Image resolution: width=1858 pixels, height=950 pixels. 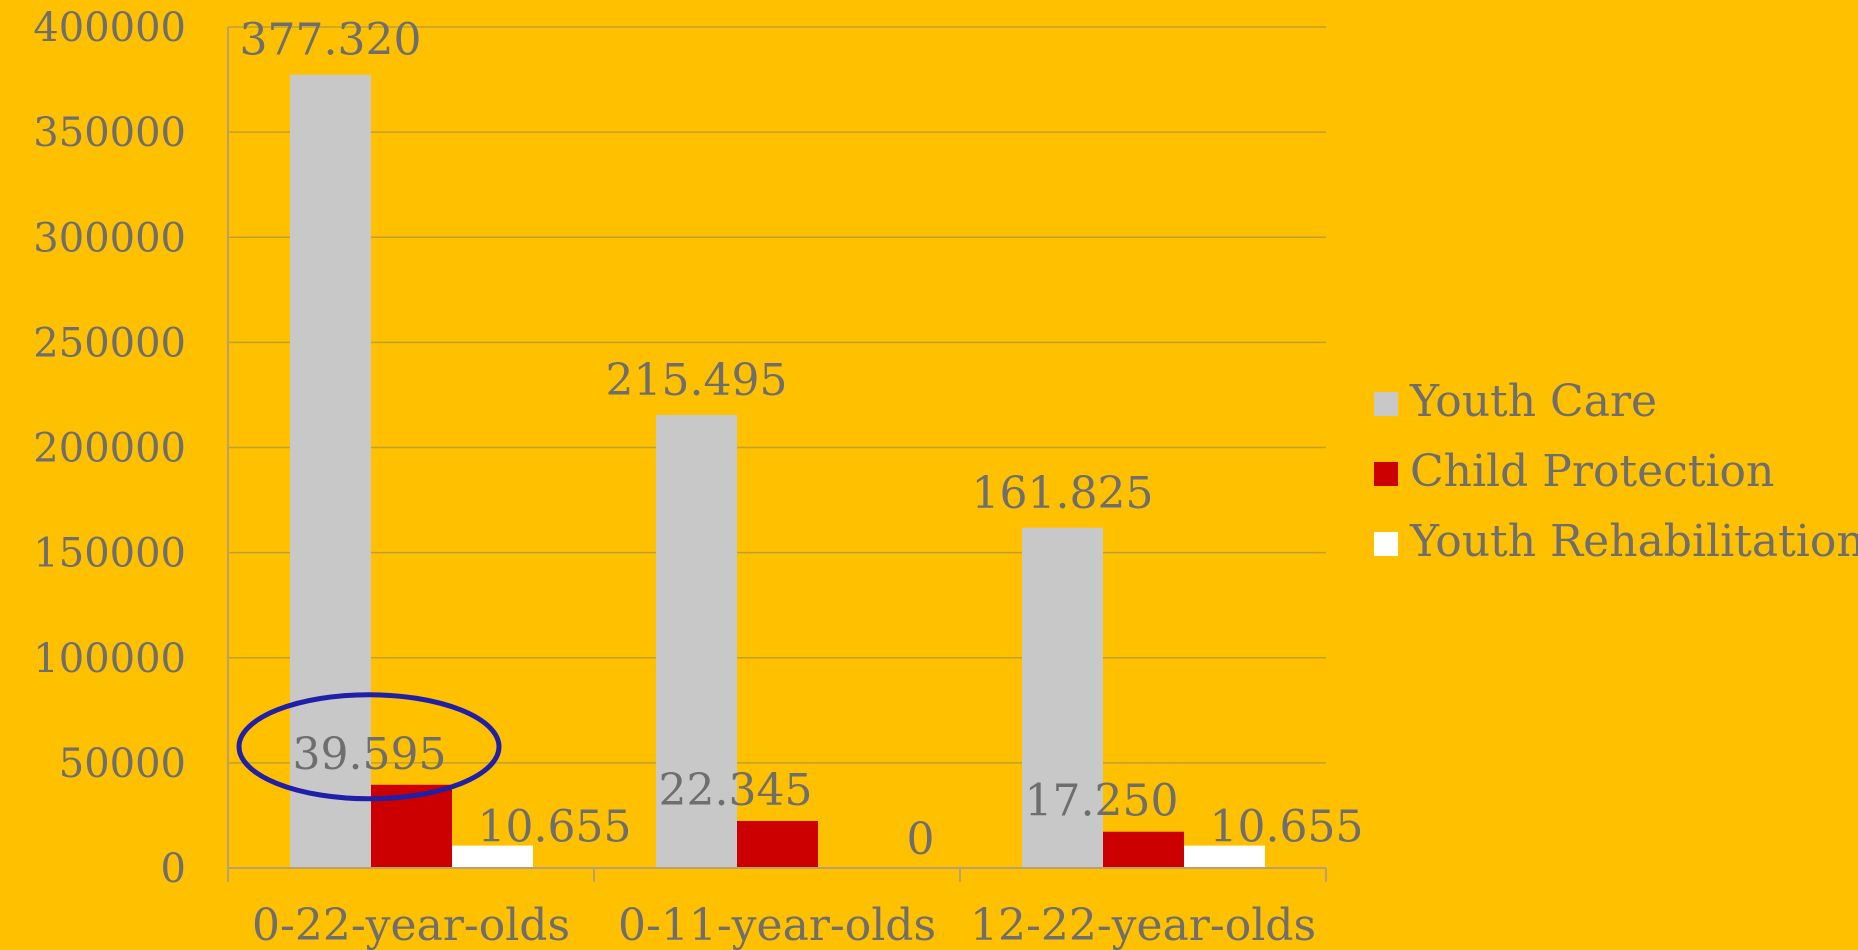 I want to click on category-label: 0-22-year-olds, so click(x=411, y=925).